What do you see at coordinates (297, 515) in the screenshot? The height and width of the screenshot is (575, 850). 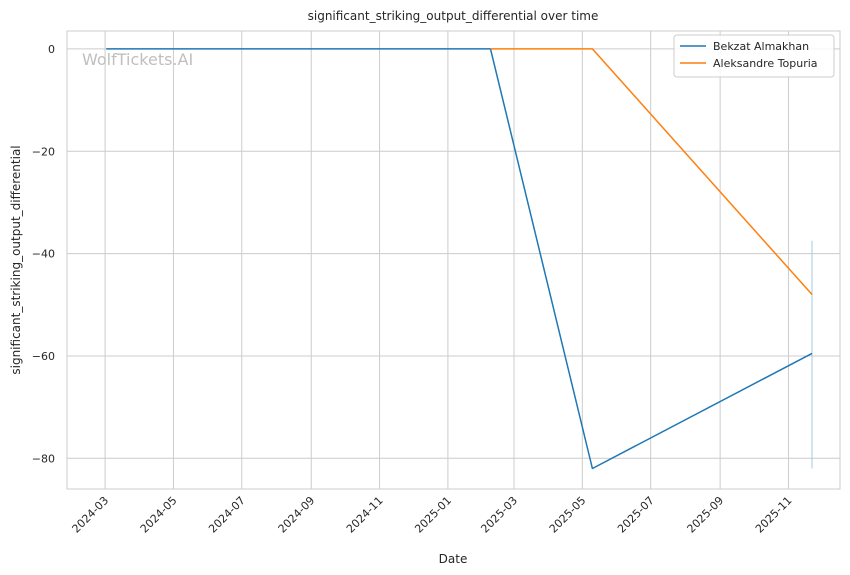 I see `x-tick-label: 2024-09` at bounding box center [297, 515].